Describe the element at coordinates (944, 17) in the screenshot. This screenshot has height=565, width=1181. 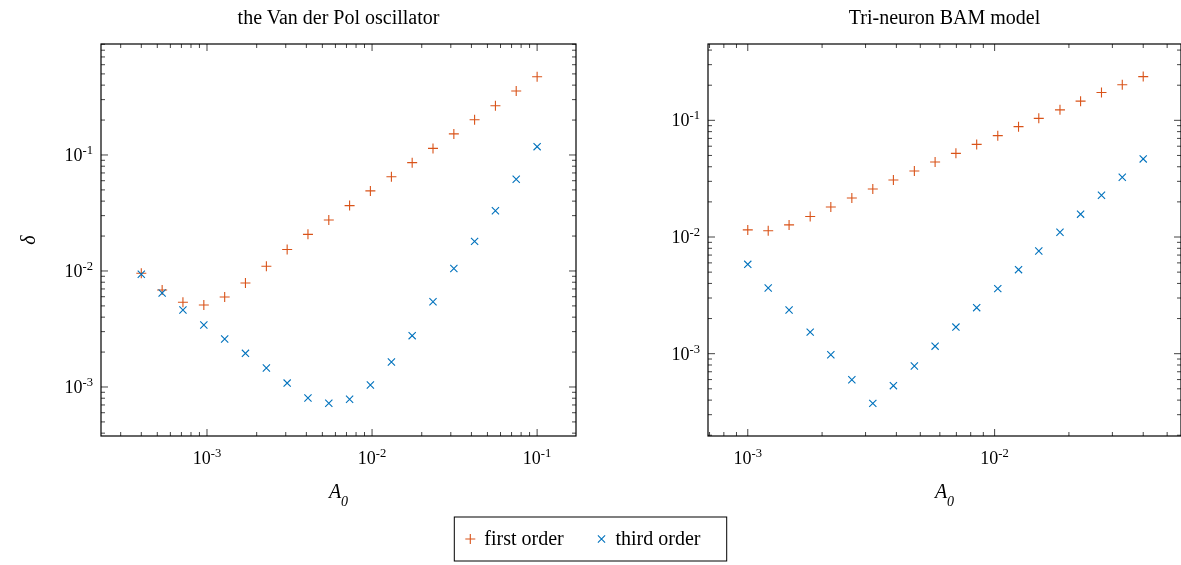
I see `chart-title: Tri-neuron BAM model` at that location.